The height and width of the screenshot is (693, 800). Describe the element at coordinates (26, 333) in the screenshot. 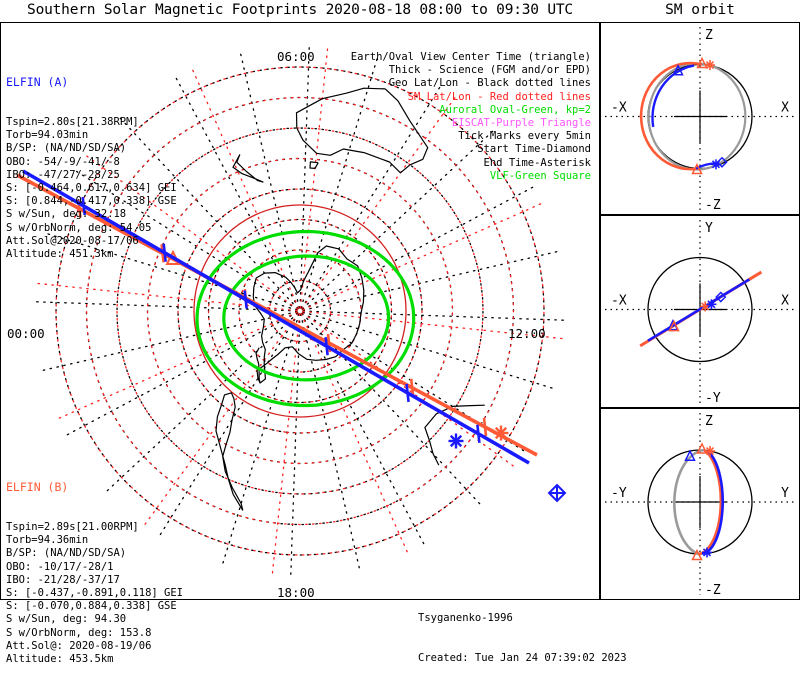

I see `hour-label: 00:00` at that location.